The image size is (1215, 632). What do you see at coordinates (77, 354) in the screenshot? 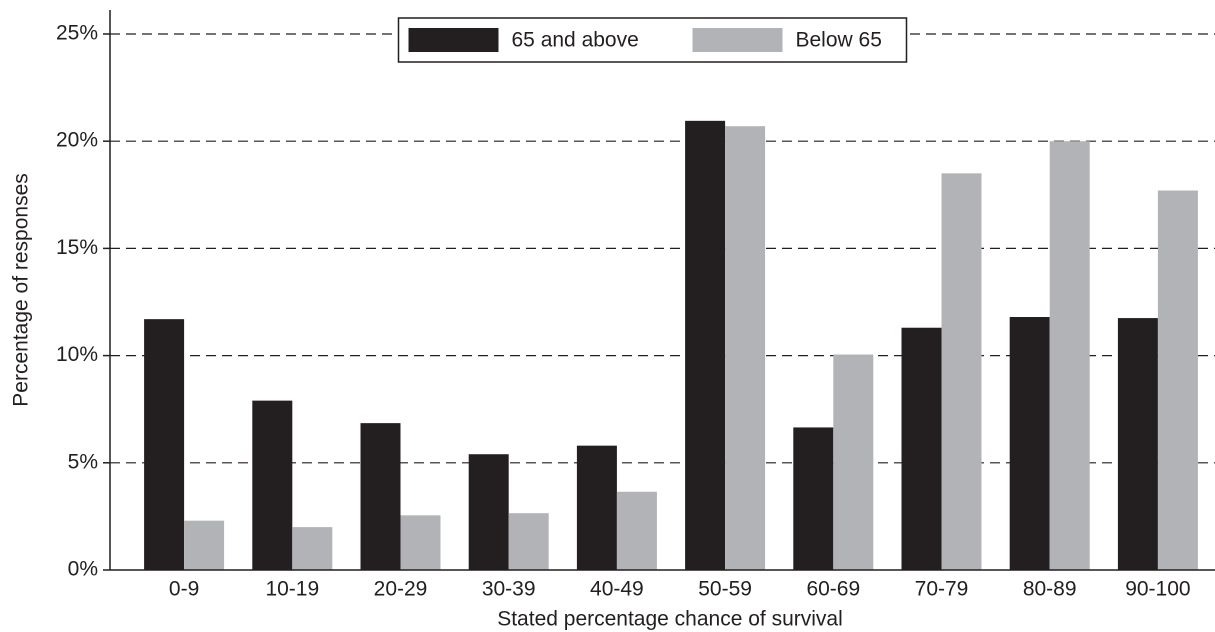
I see `y-tick-label: 10%` at bounding box center [77, 354].